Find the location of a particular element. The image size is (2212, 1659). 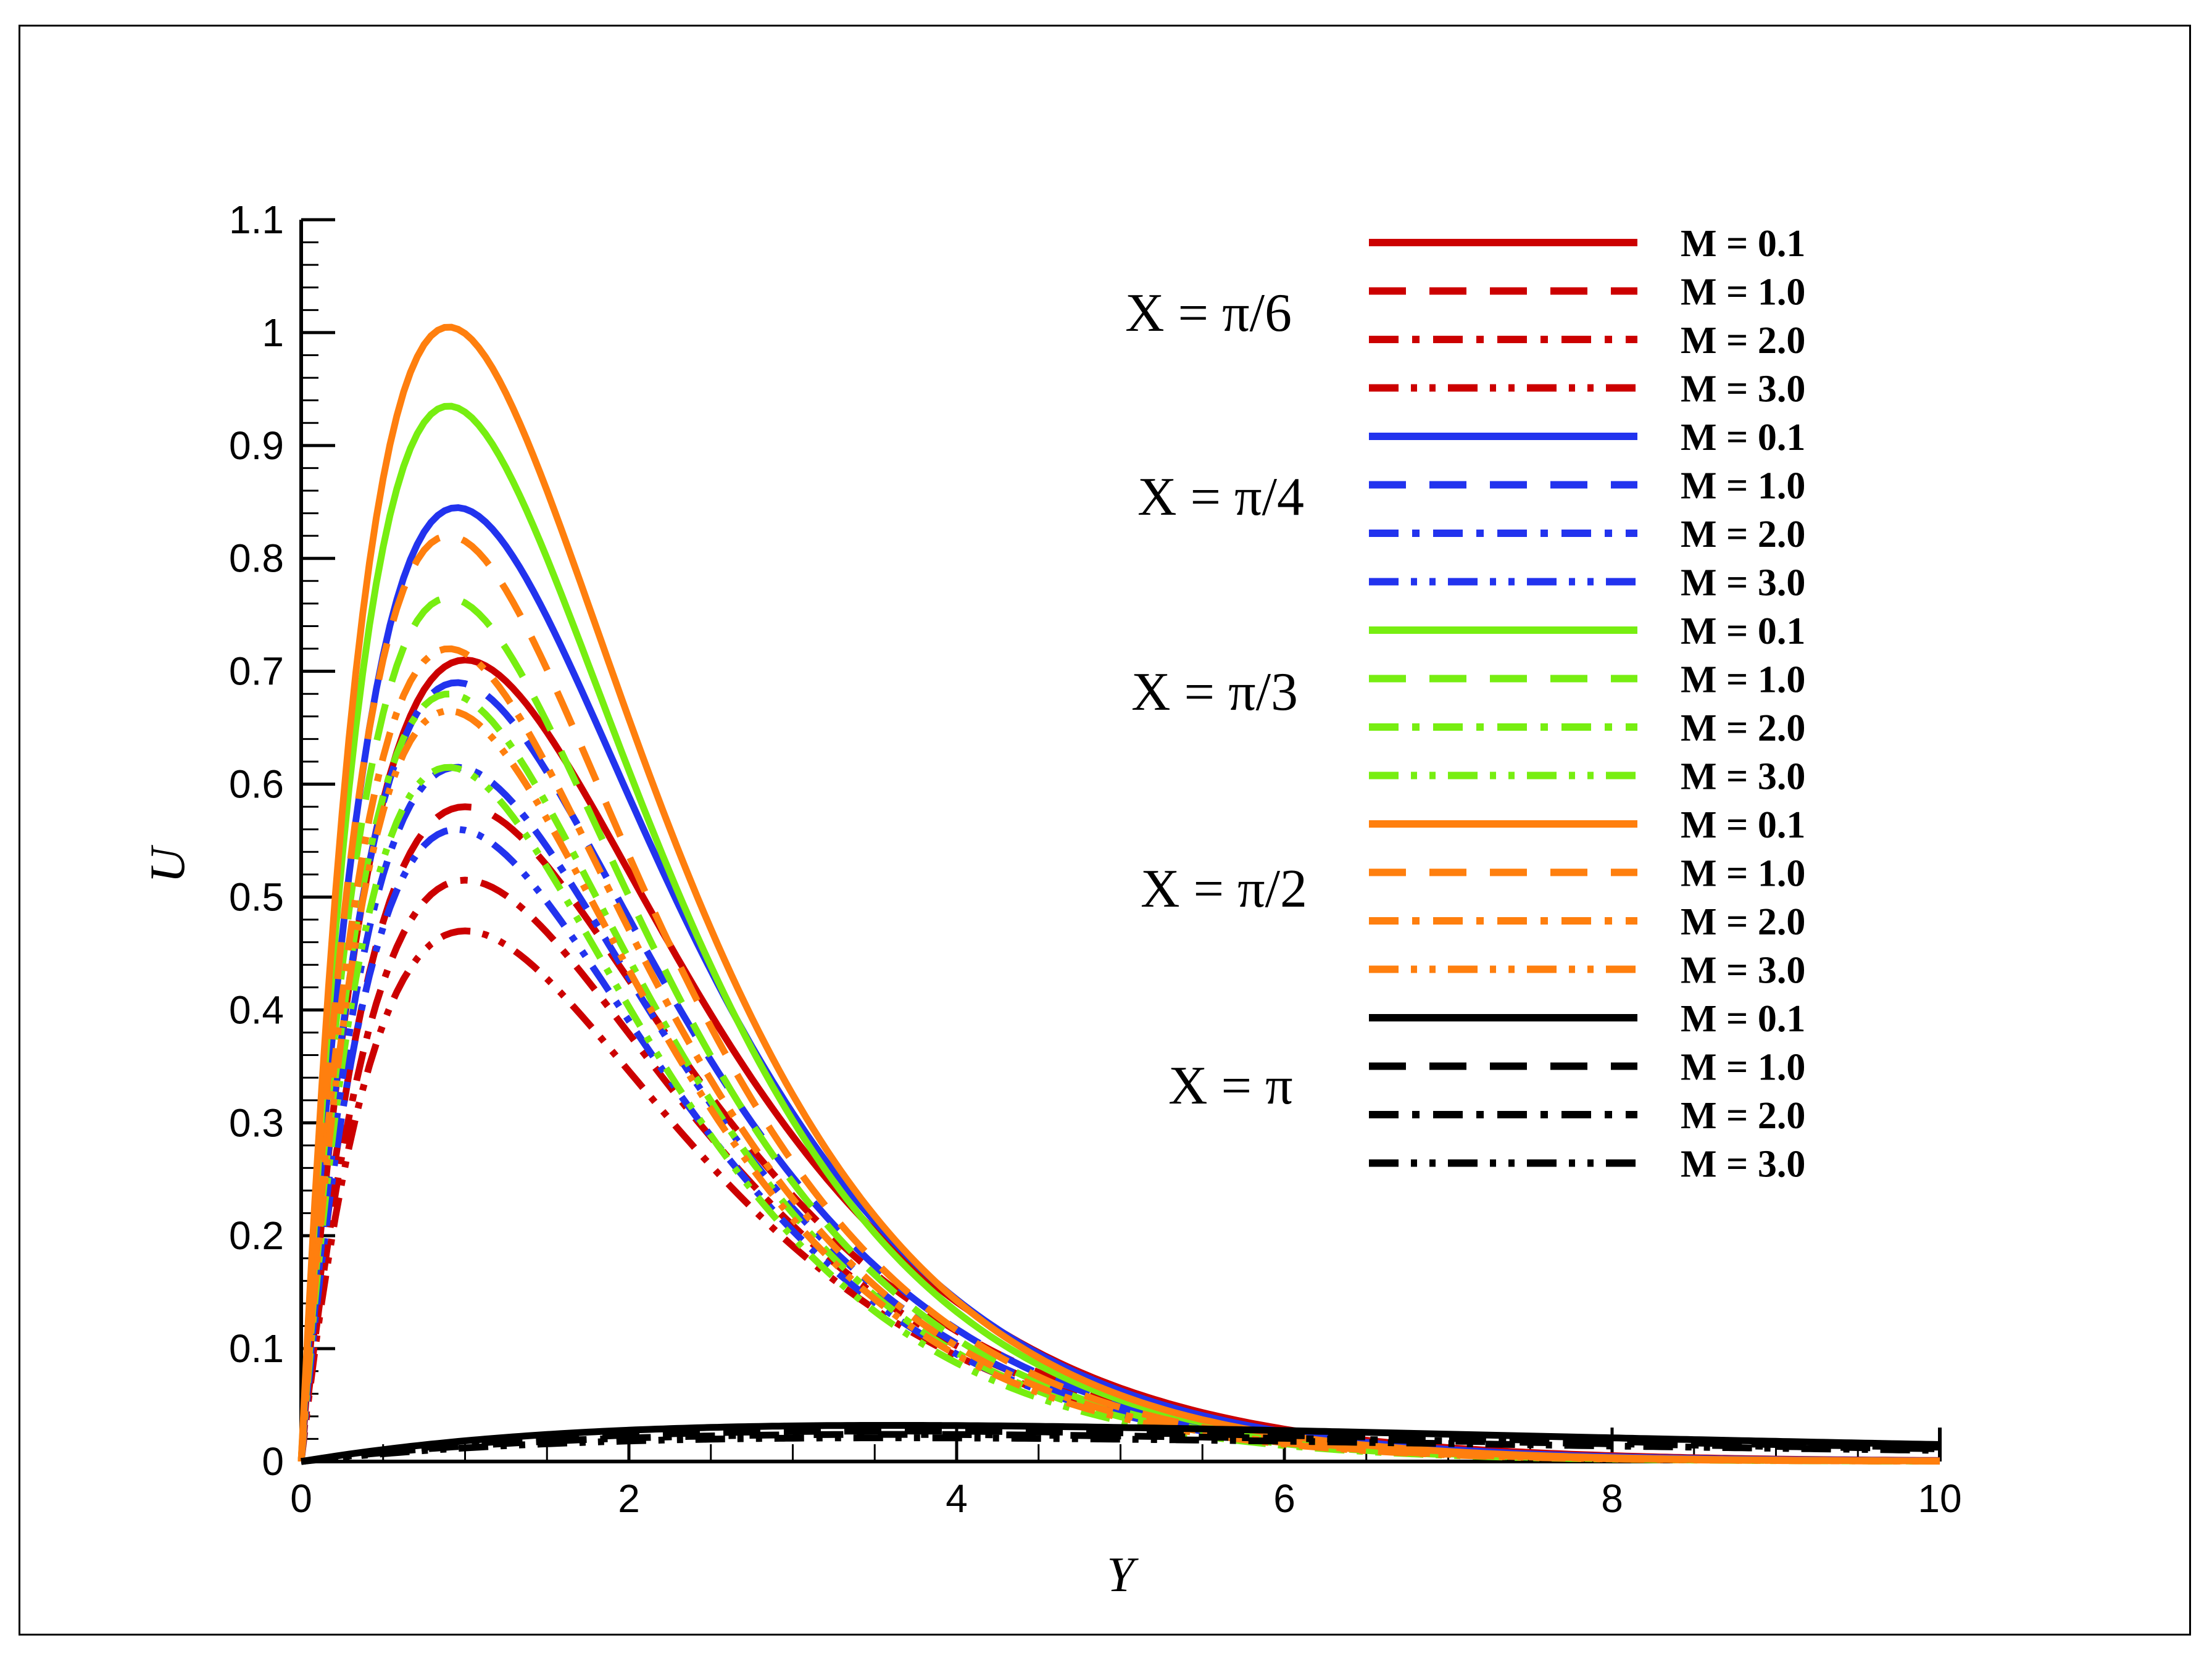

y-tick-label: 0.2 is located at coordinates (256, 1235).